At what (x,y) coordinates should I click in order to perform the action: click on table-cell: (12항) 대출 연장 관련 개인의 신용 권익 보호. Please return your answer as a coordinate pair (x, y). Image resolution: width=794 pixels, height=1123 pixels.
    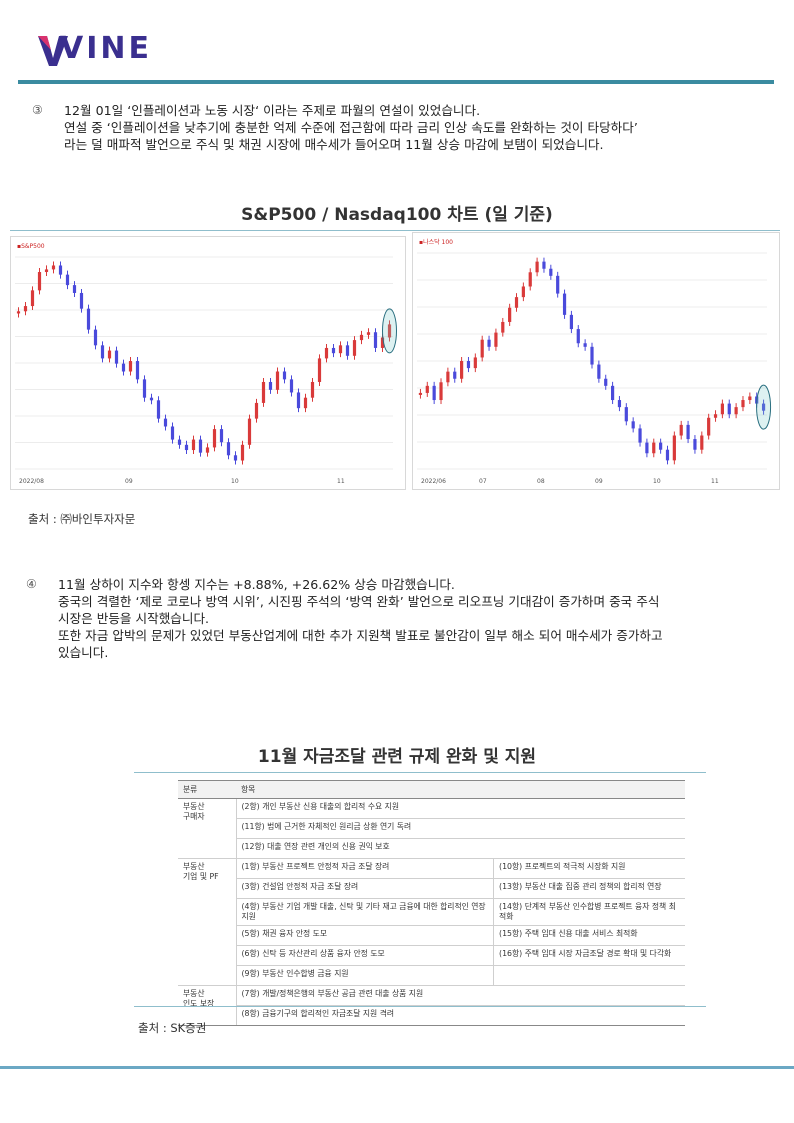
    Looking at the image, I should click on (460, 848).